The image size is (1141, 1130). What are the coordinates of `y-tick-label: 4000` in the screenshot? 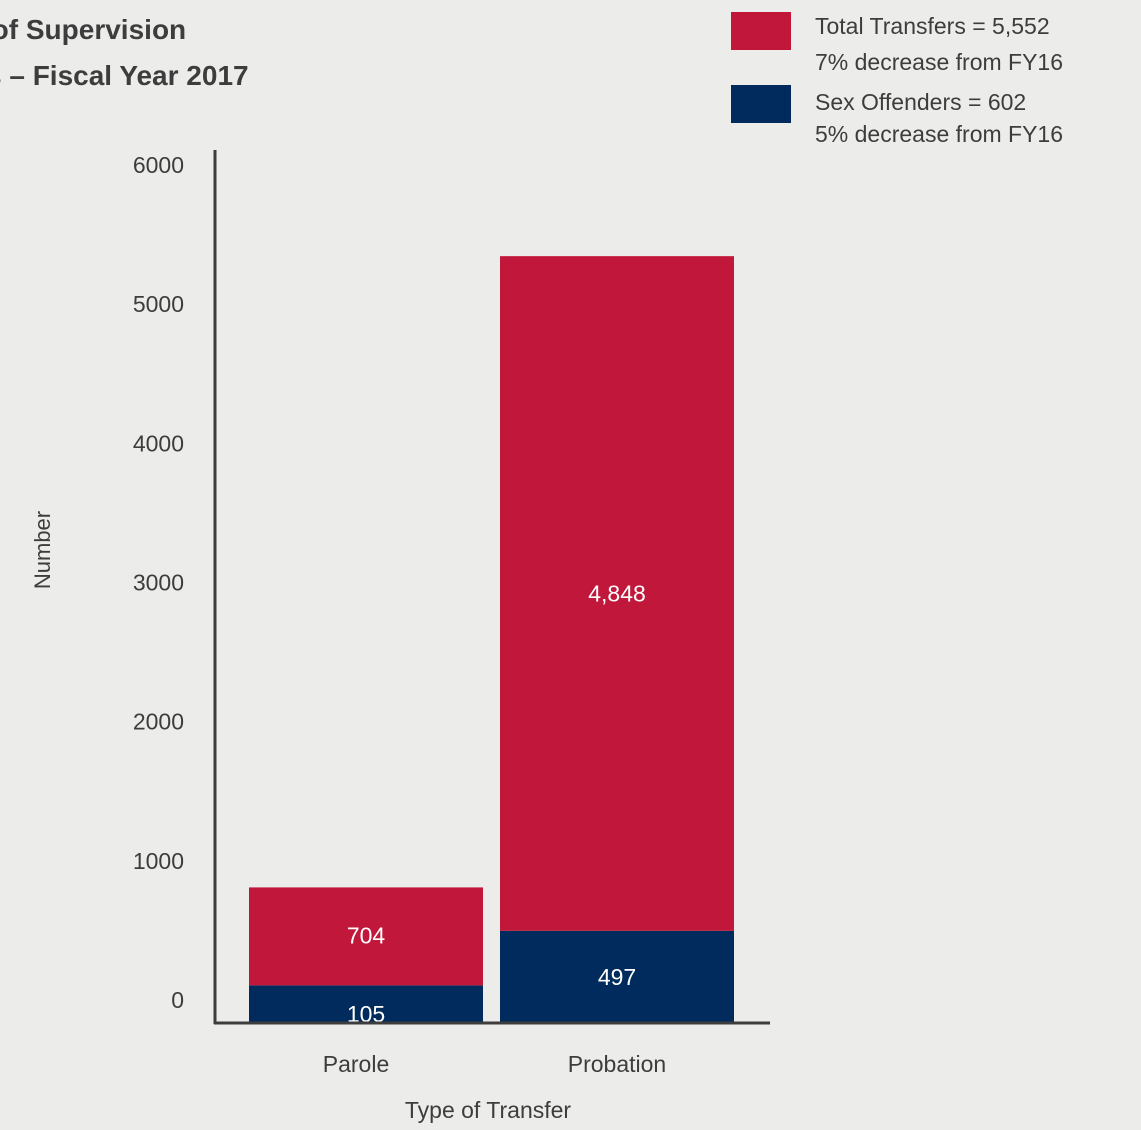 It's located at (158, 443).